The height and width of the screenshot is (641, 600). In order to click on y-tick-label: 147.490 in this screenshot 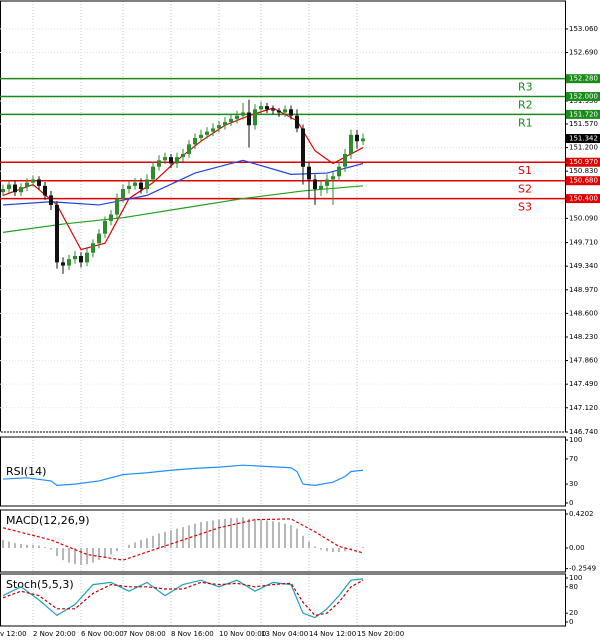, I will do `click(583, 384)`.